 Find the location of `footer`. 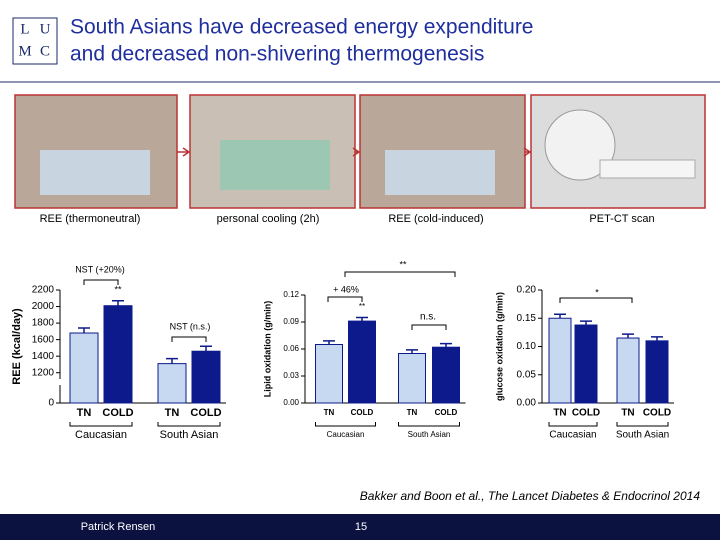

footer is located at coordinates (360, 527).